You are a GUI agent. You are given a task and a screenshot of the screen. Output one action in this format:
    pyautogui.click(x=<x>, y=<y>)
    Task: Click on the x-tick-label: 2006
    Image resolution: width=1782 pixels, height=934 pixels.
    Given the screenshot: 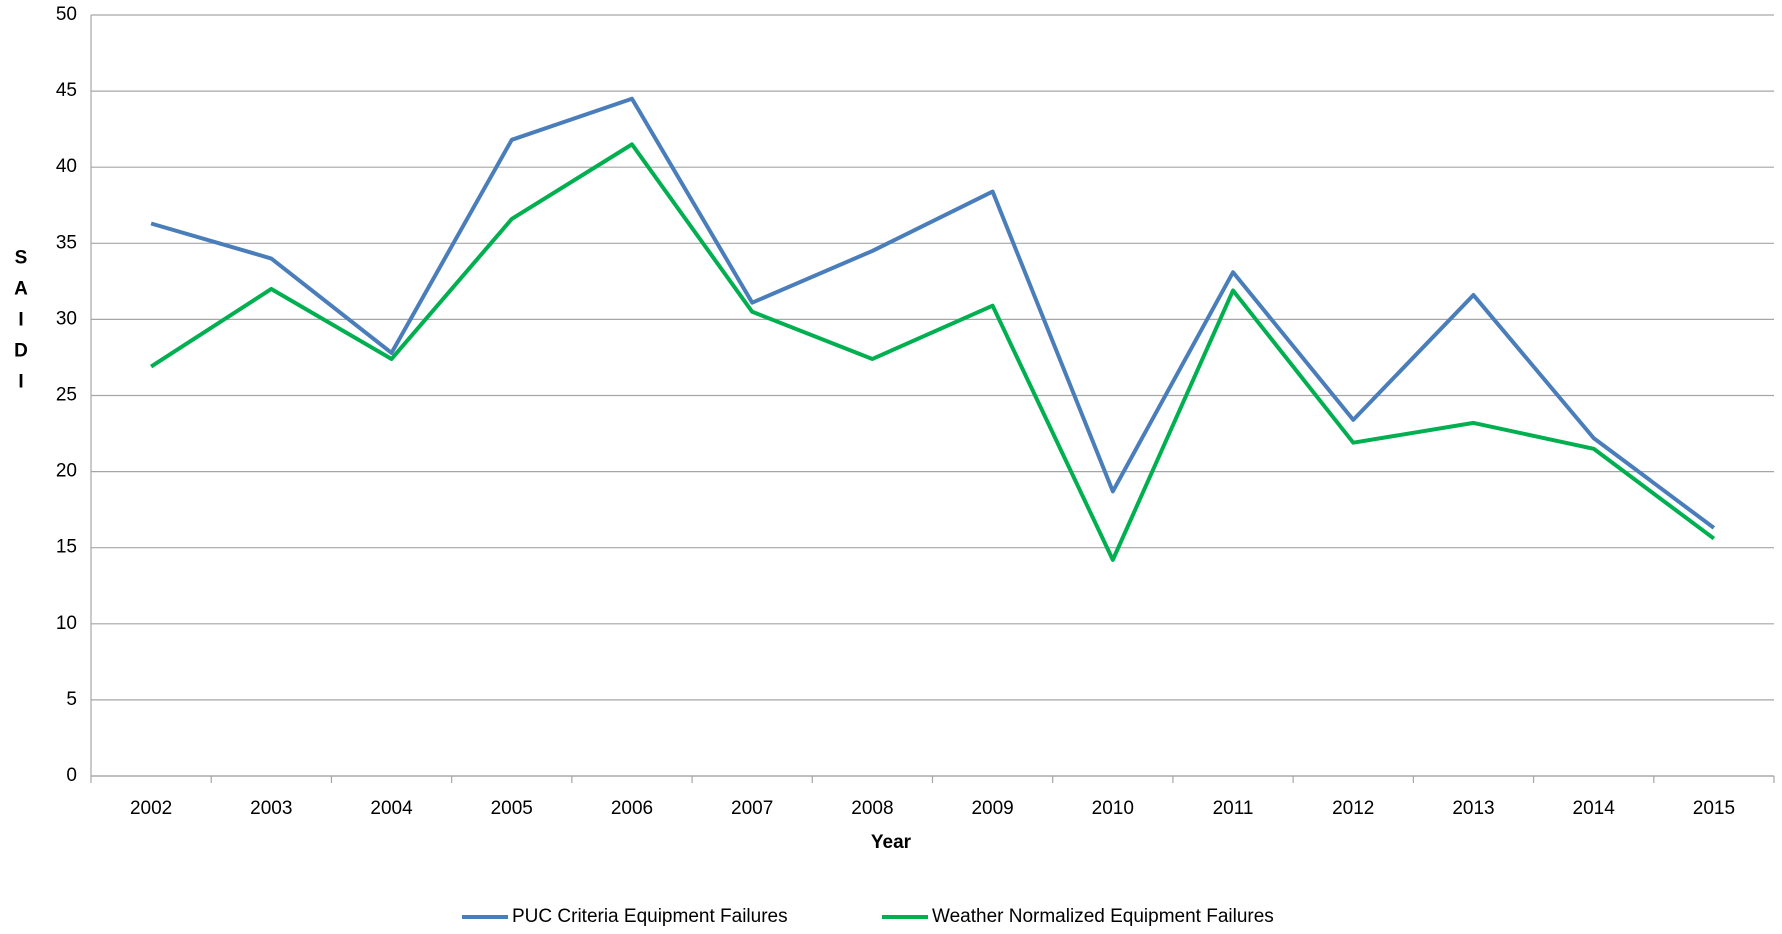 What is the action you would take?
    pyautogui.click(x=632, y=808)
    